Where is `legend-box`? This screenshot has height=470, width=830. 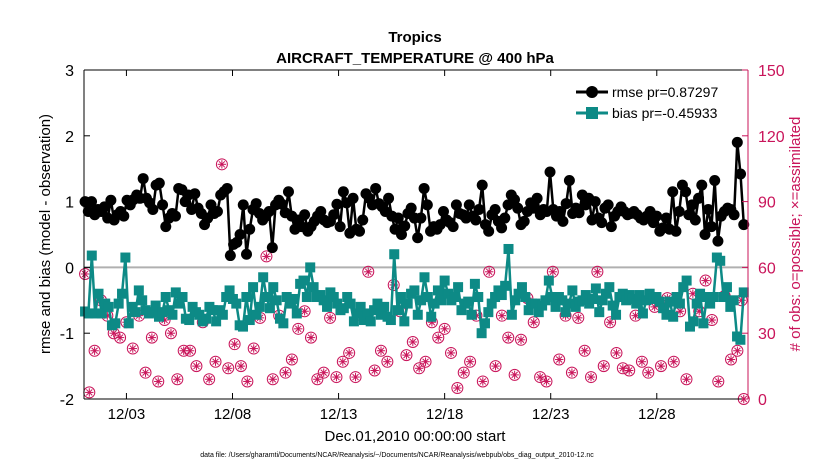
legend-box is located at coordinates (656, 102).